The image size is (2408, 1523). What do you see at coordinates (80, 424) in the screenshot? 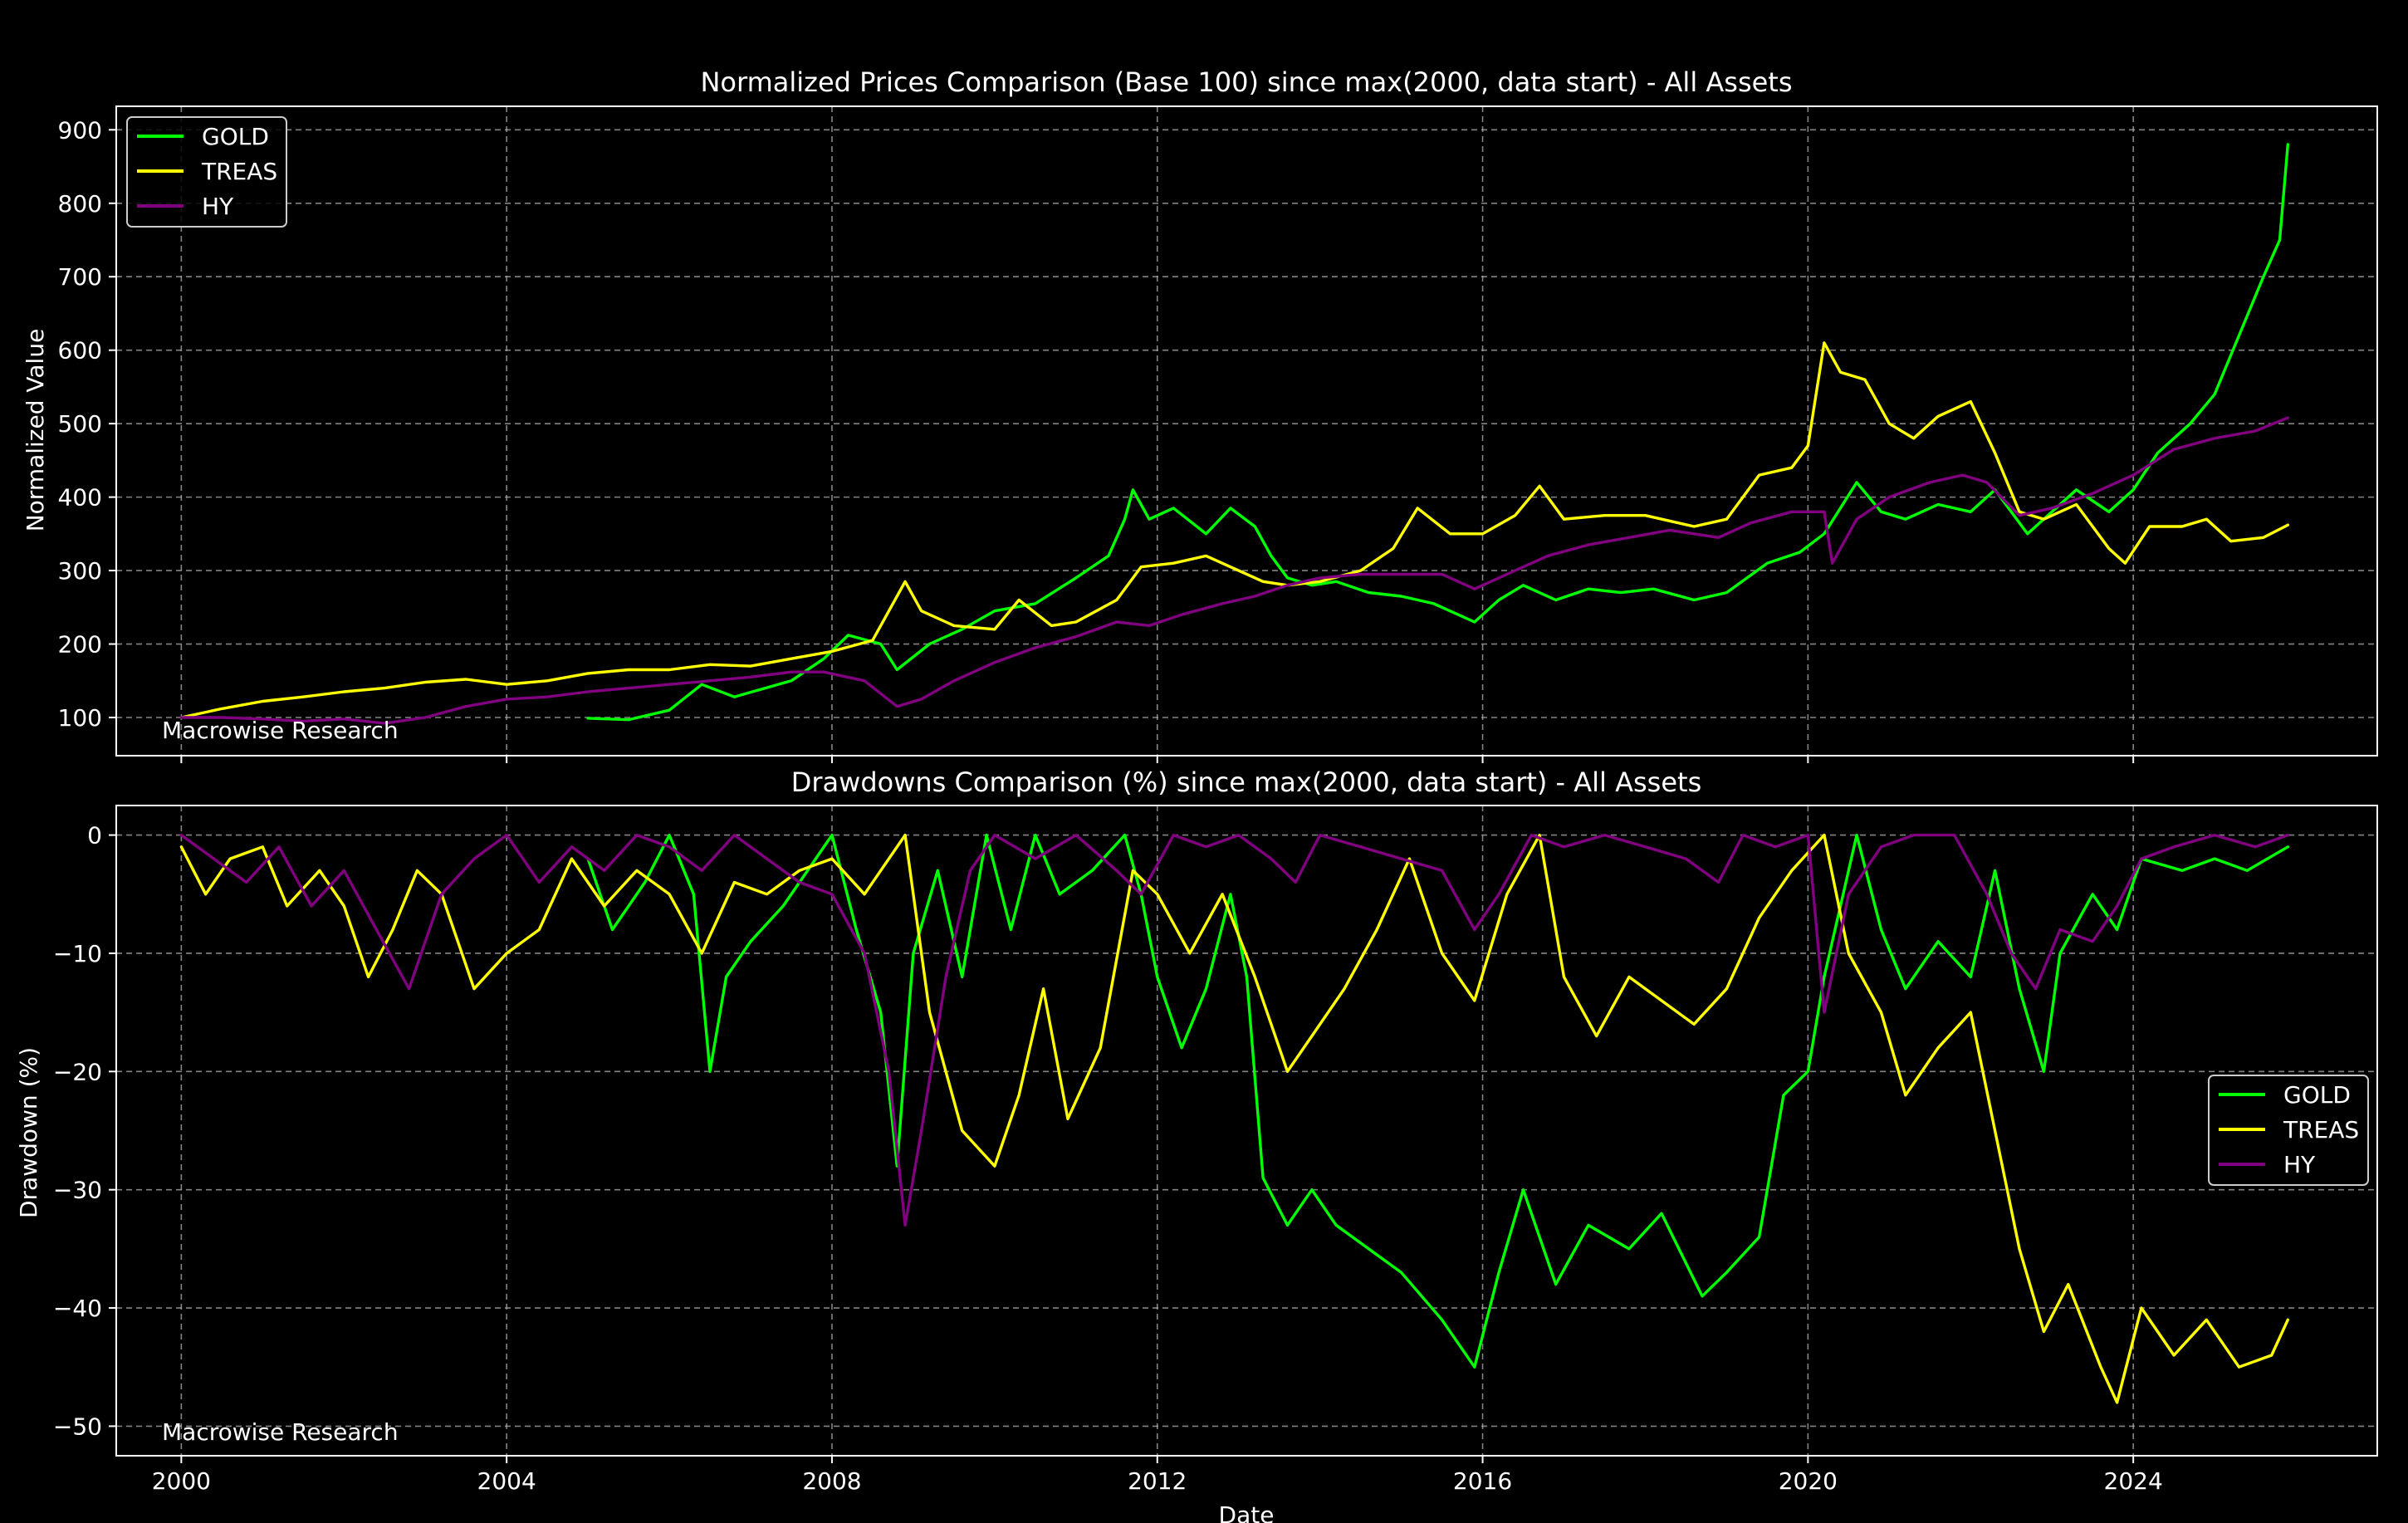
I see `prices-y-tick-label: 500` at bounding box center [80, 424].